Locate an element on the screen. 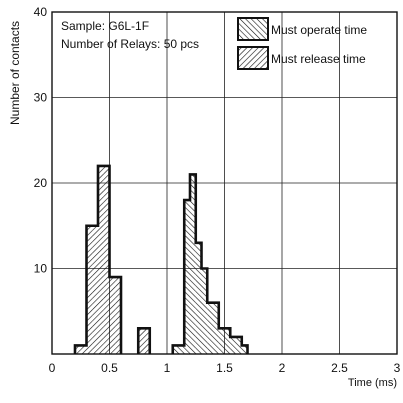 This screenshot has width=403, height=403. legend: Must operate time Must release time is located at coordinates (302, 43).